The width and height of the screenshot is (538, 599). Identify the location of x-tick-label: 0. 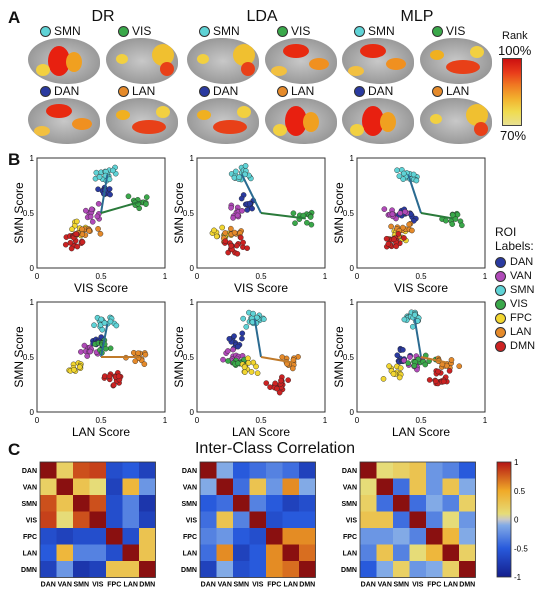
(197, 276).